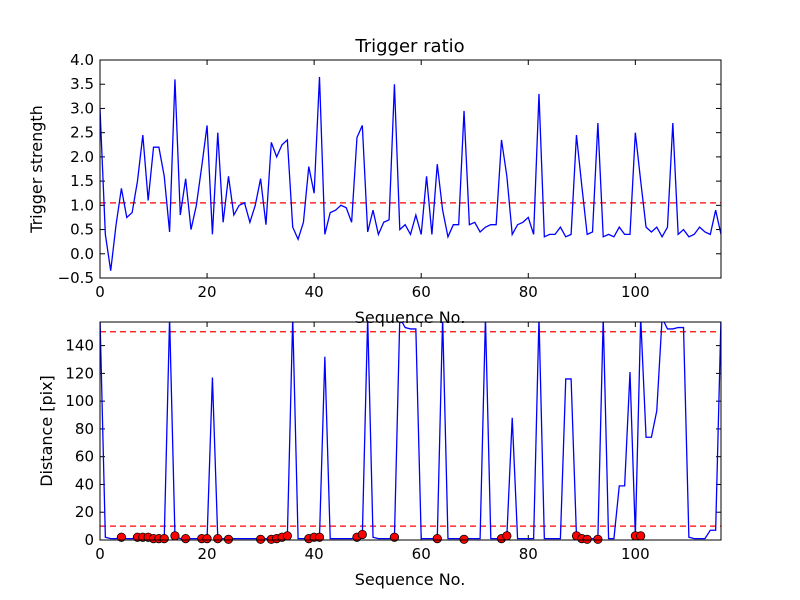 This screenshot has width=800, height=600. I want to click on top-y-axis-label: Trigger strength, so click(36, 169).